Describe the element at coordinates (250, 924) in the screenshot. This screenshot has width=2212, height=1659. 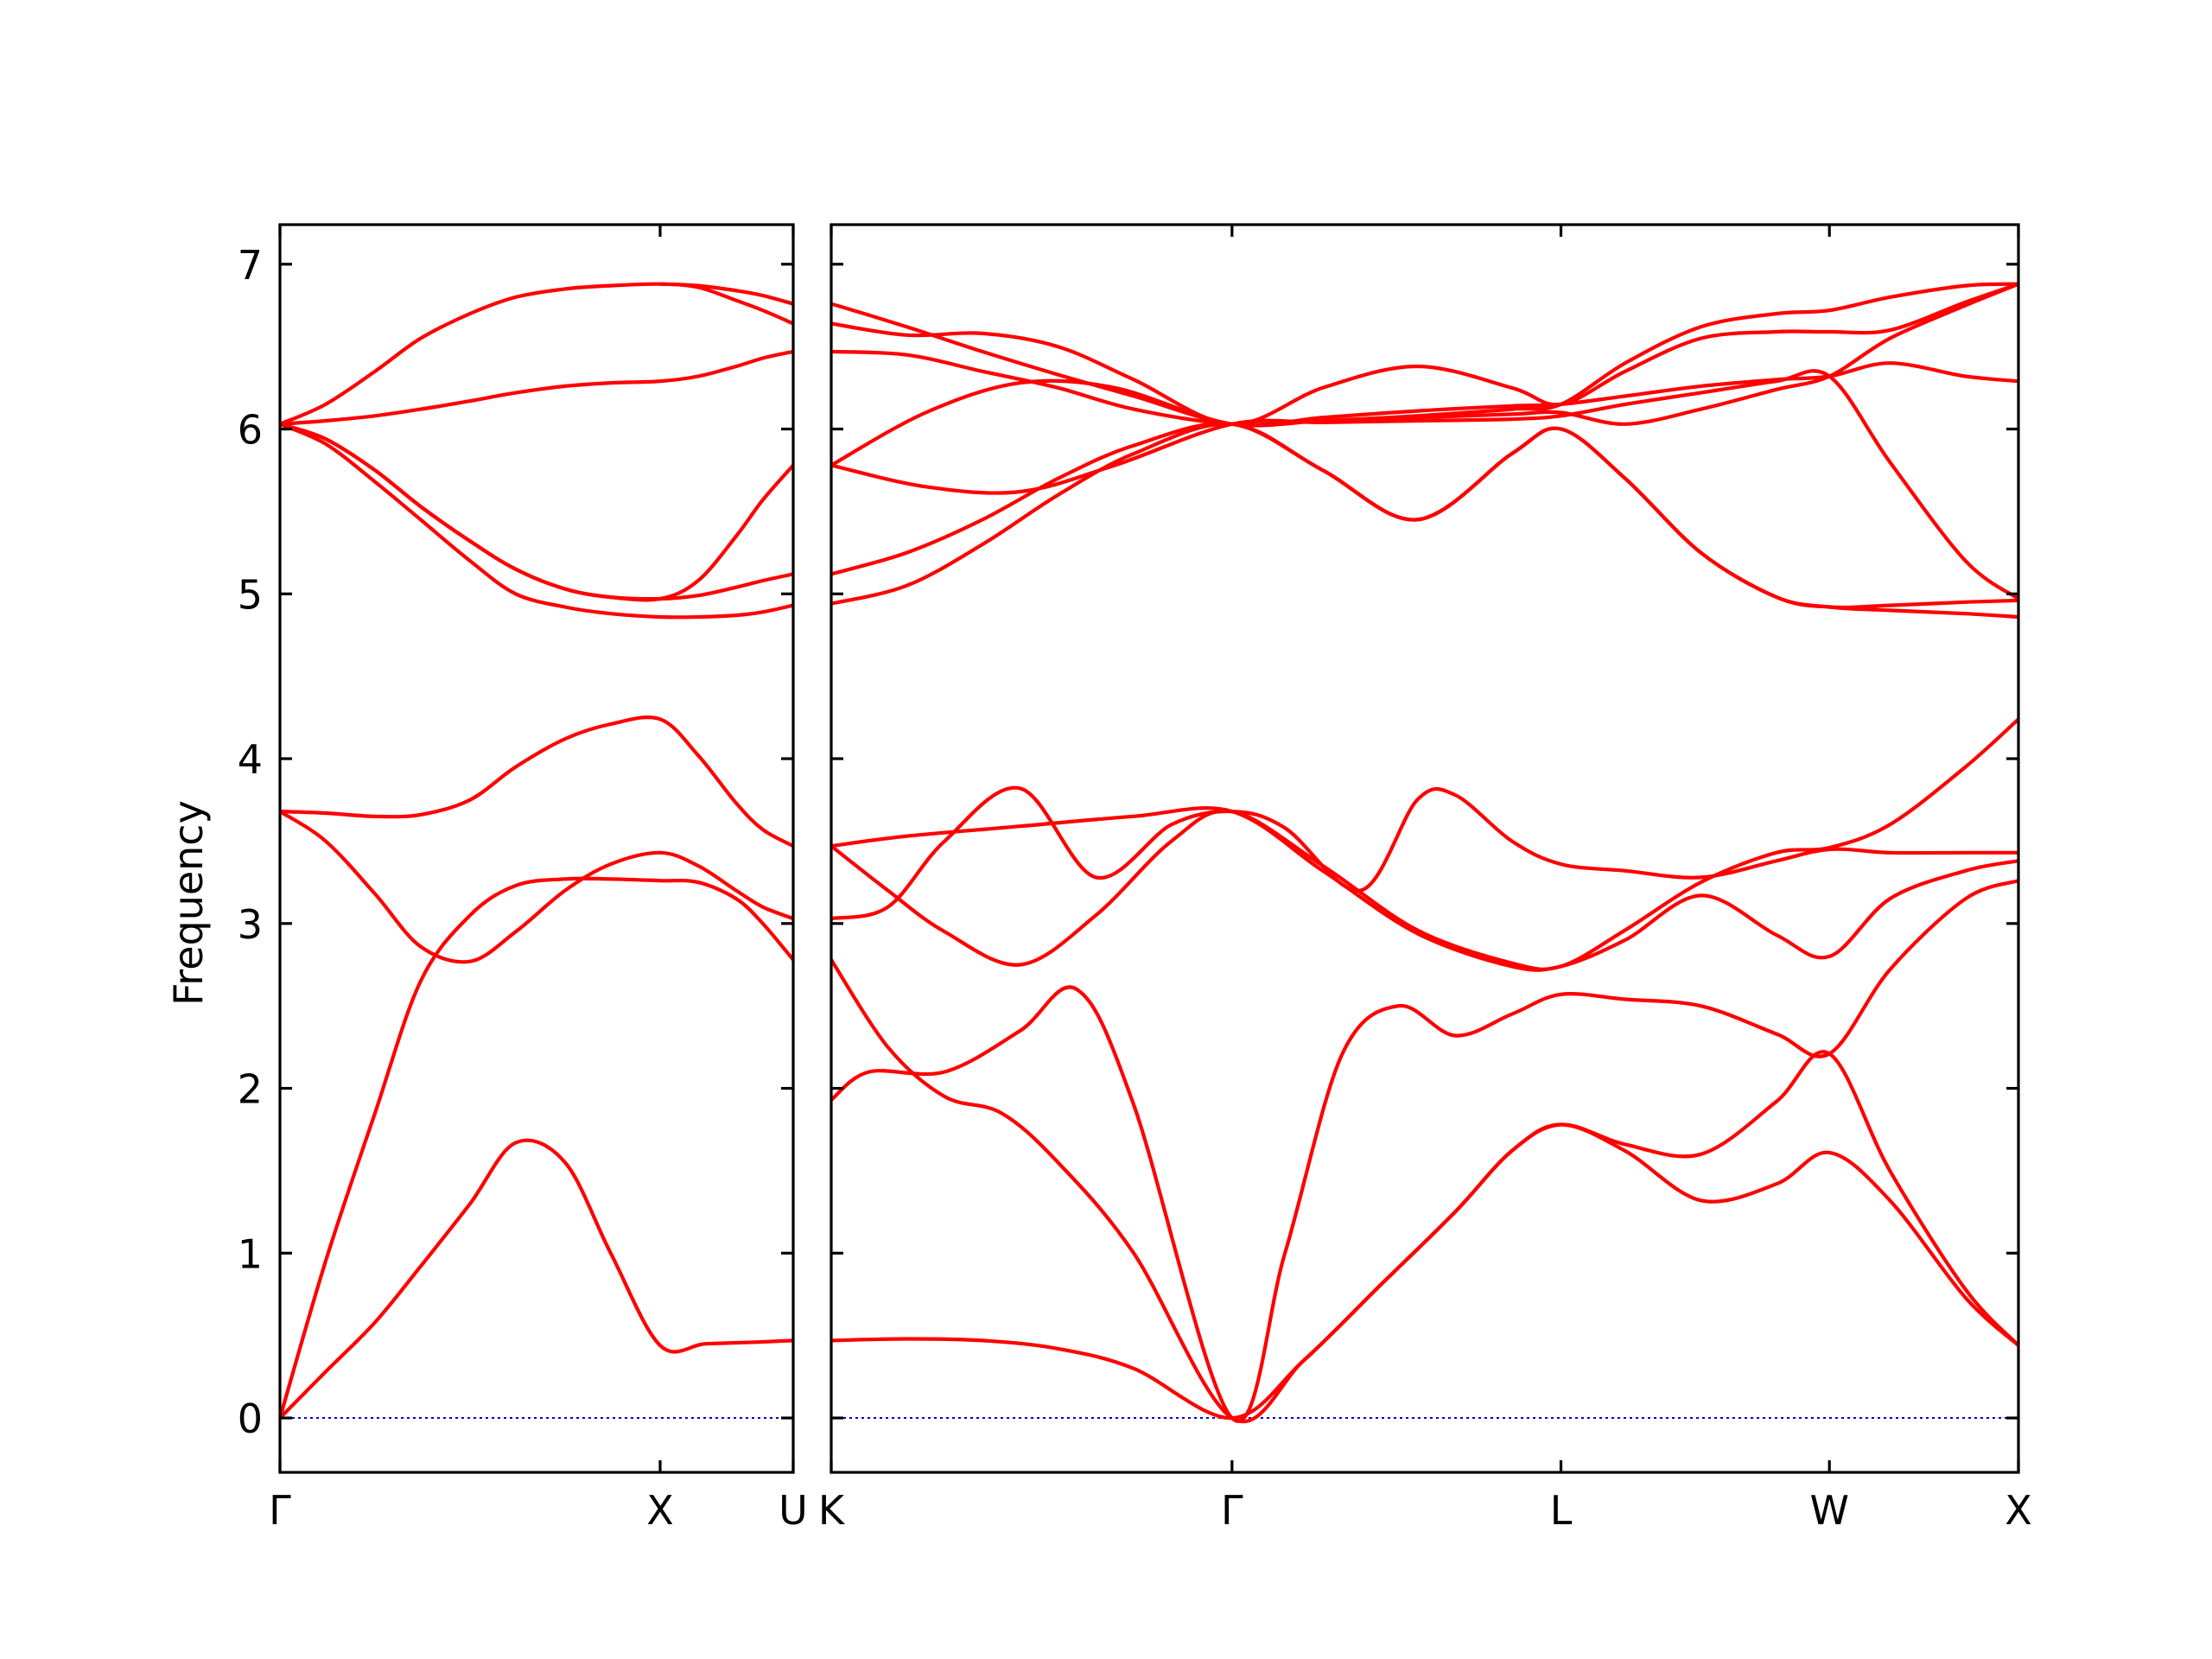
I see `y-tick-label: 3` at that location.